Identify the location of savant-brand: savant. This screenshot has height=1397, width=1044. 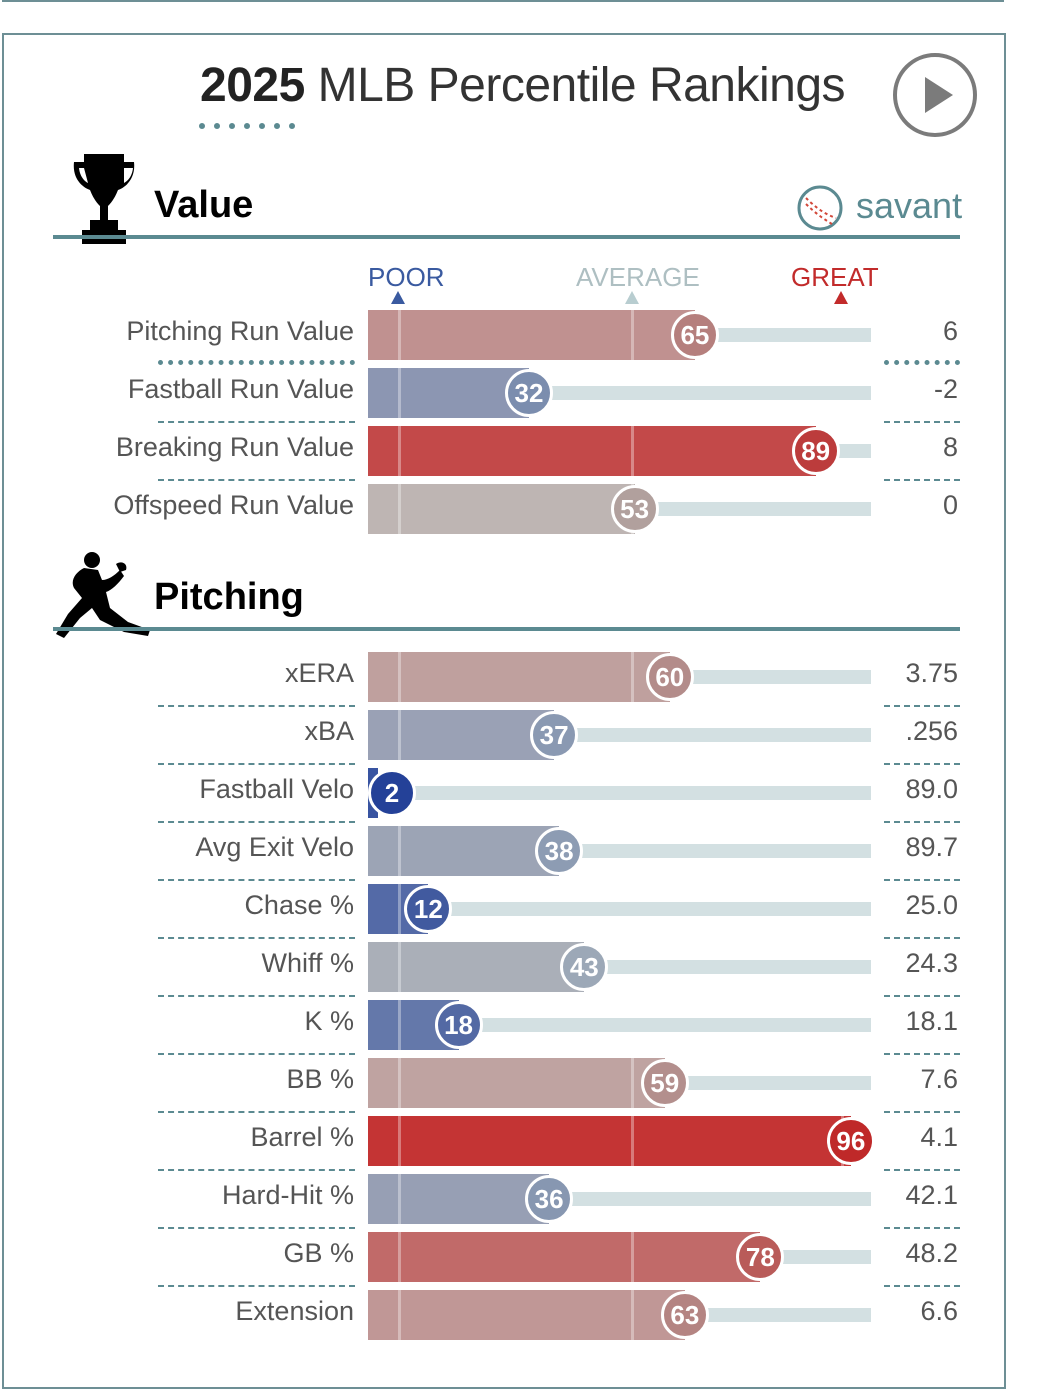
(909, 205).